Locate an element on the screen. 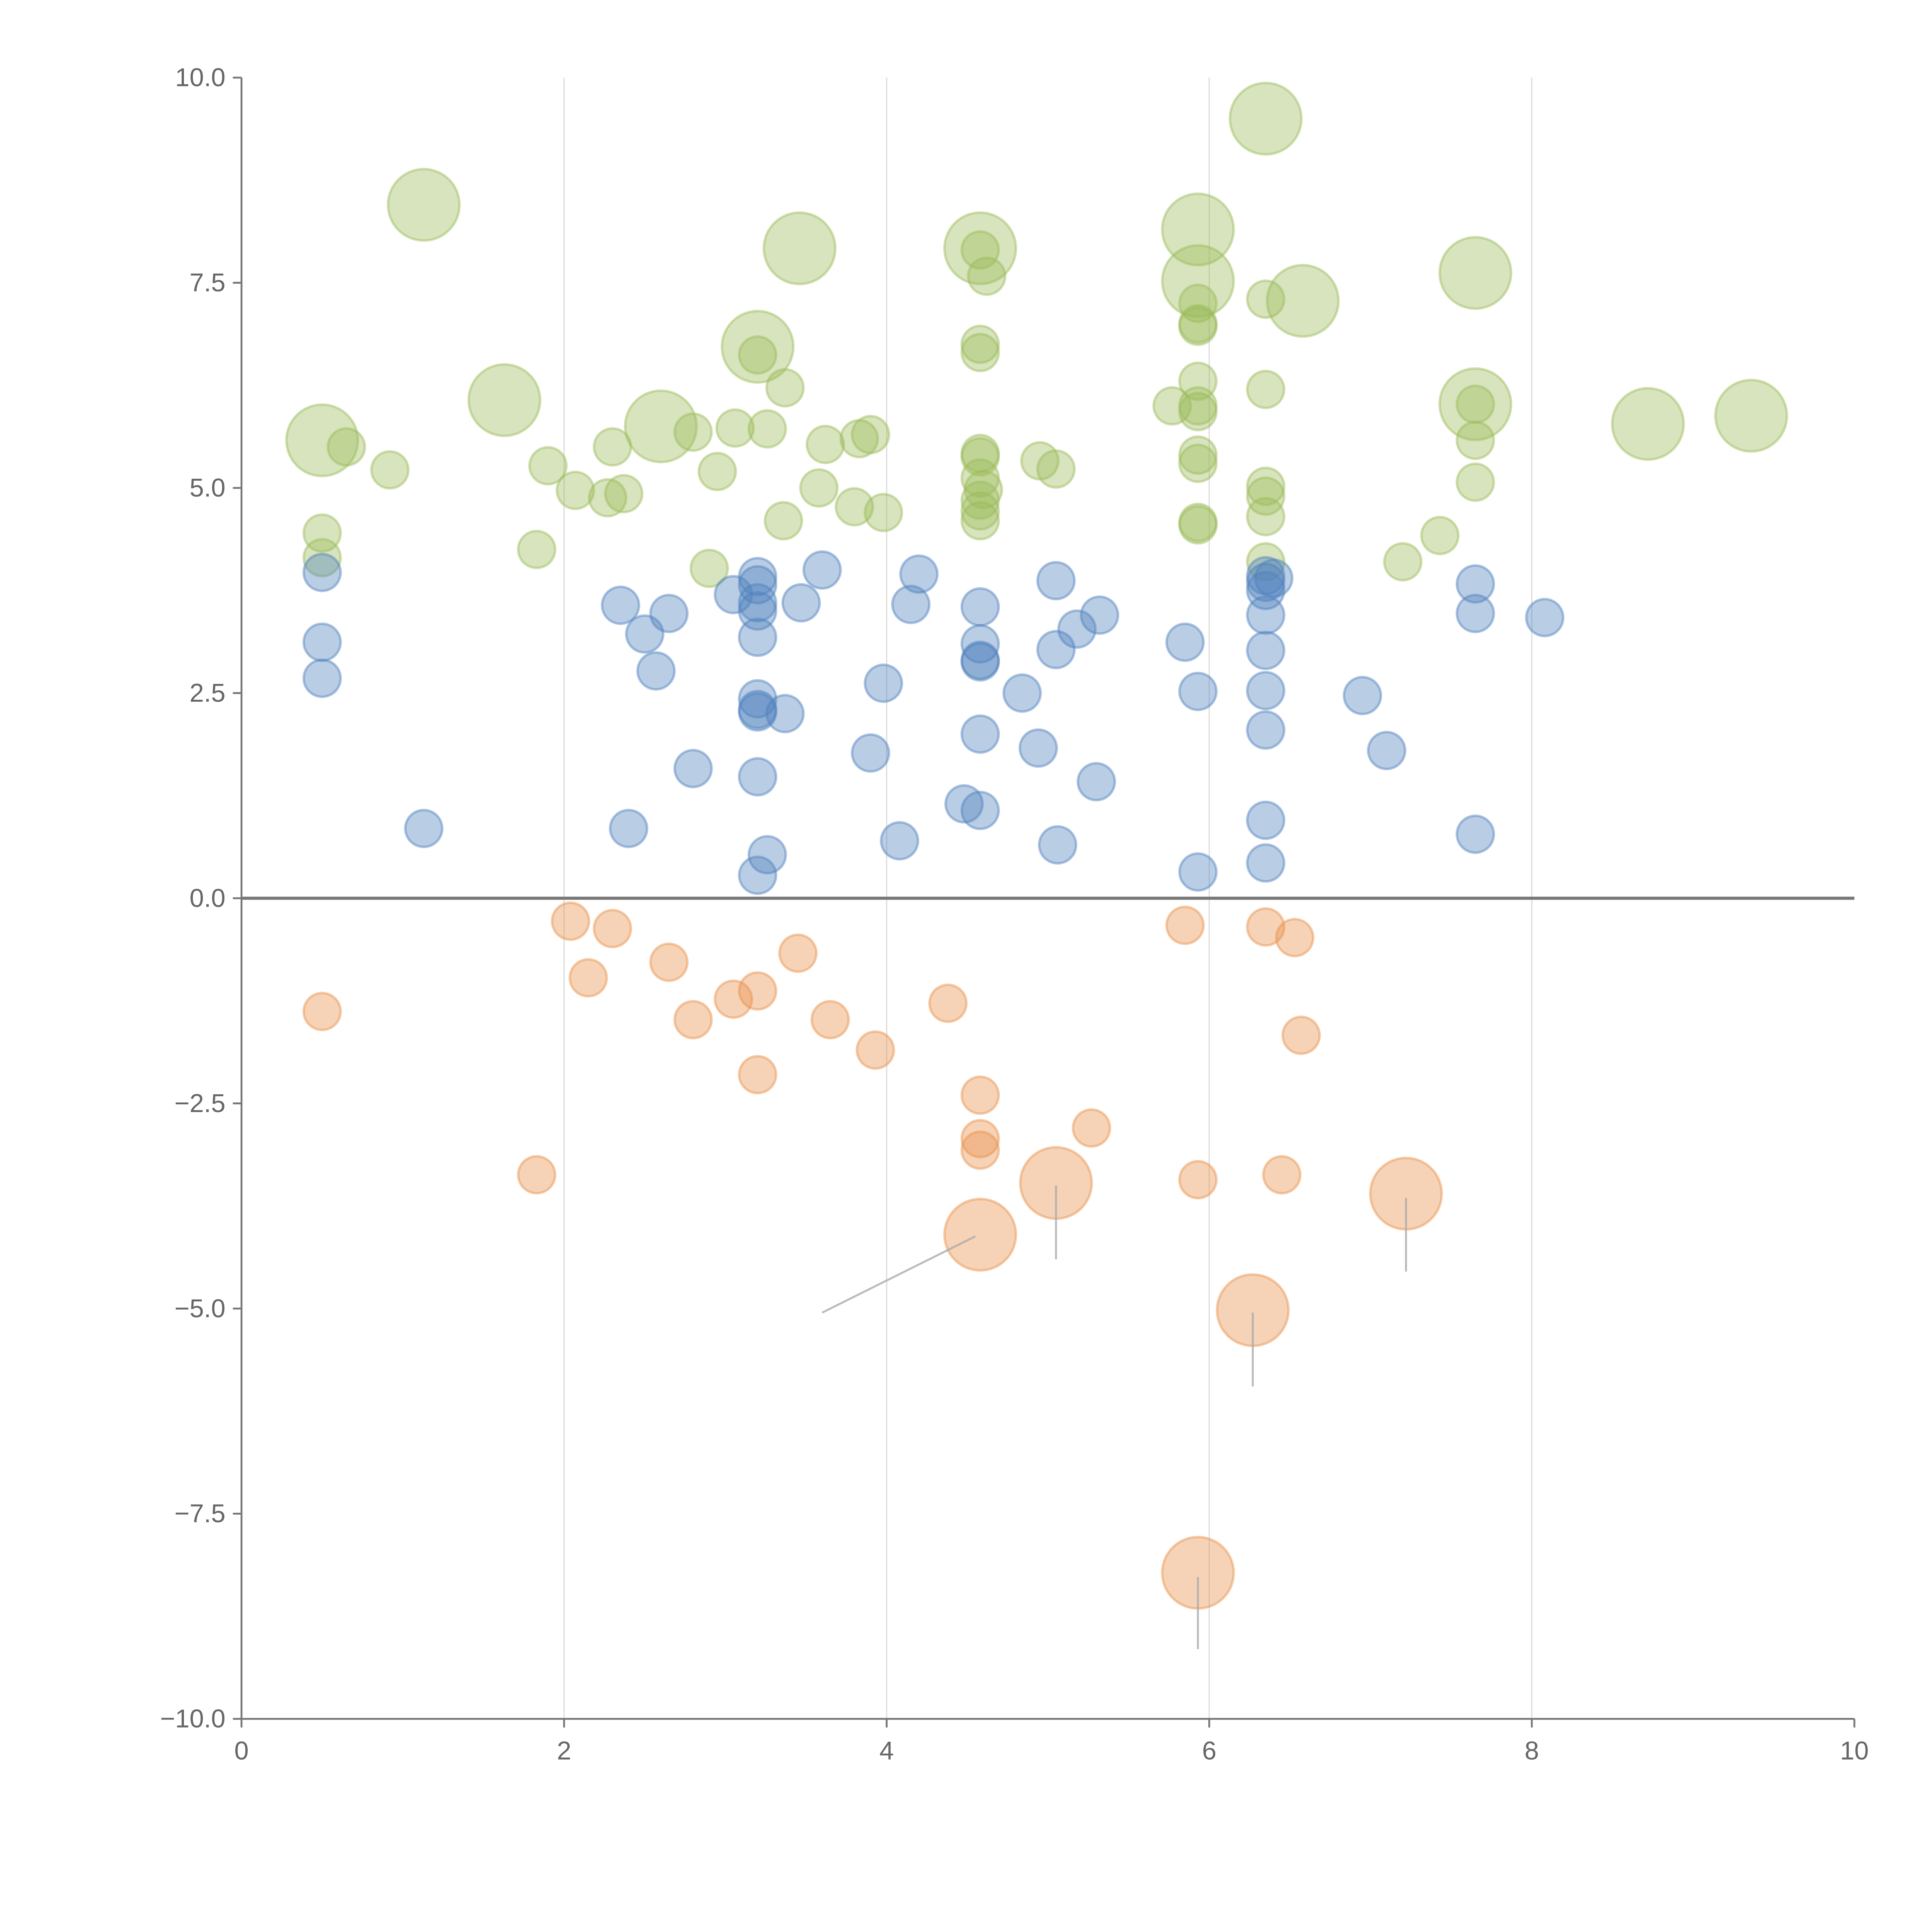 The width and height of the screenshot is (1932, 1932). y-tick-label: 0.0 is located at coordinates (207, 899).